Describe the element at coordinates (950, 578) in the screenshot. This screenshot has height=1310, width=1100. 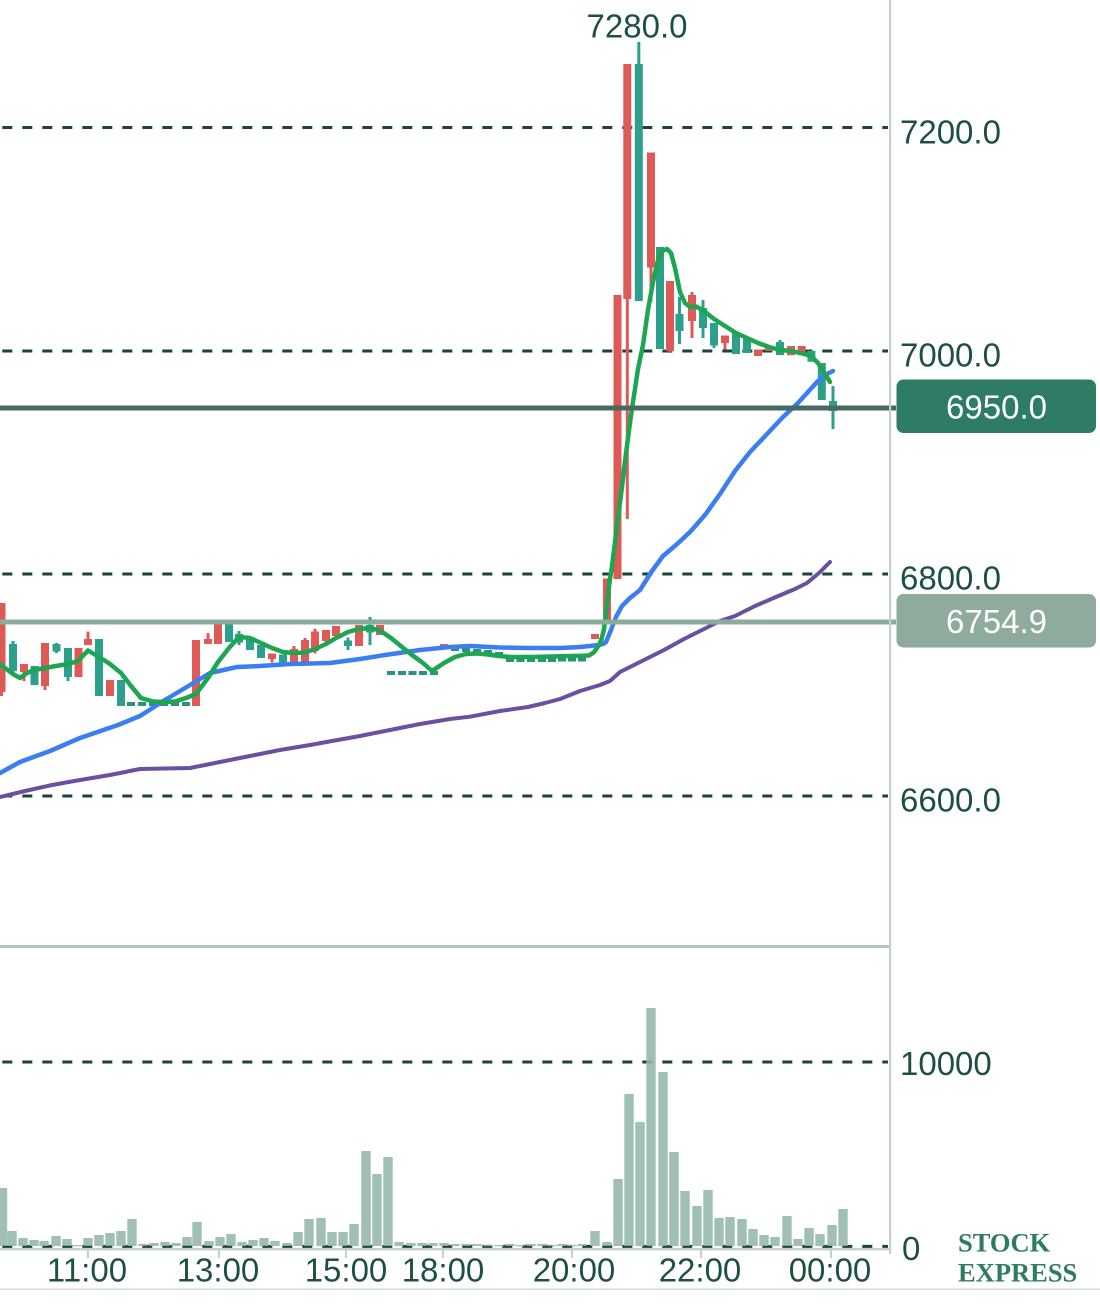
I see `svg-text: 6800.0` at that location.